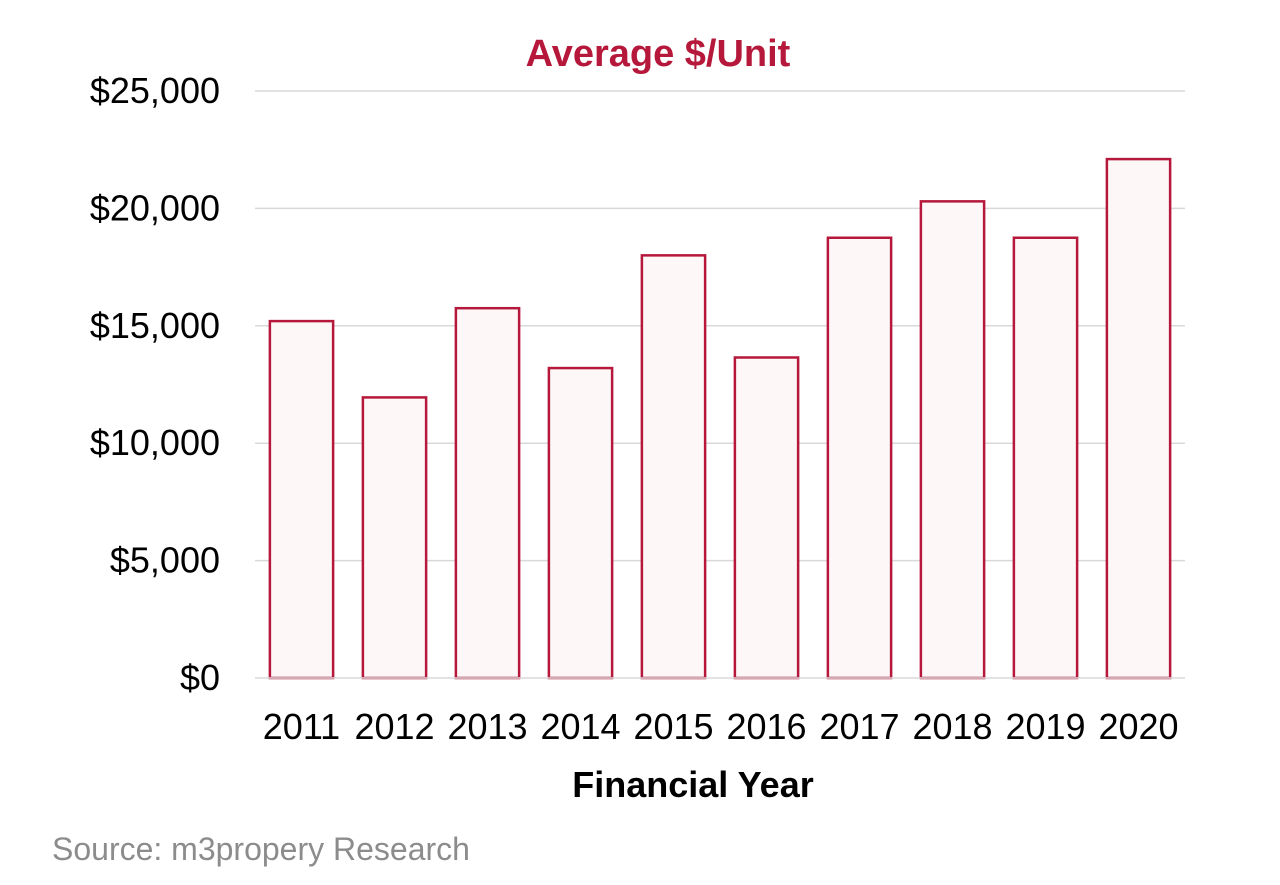 The width and height of the screenshot is (1280, 885). What do you see at coordinates (301, 499) in the screenshot?
I see `bar-2011` at bounding box center [301, 499].